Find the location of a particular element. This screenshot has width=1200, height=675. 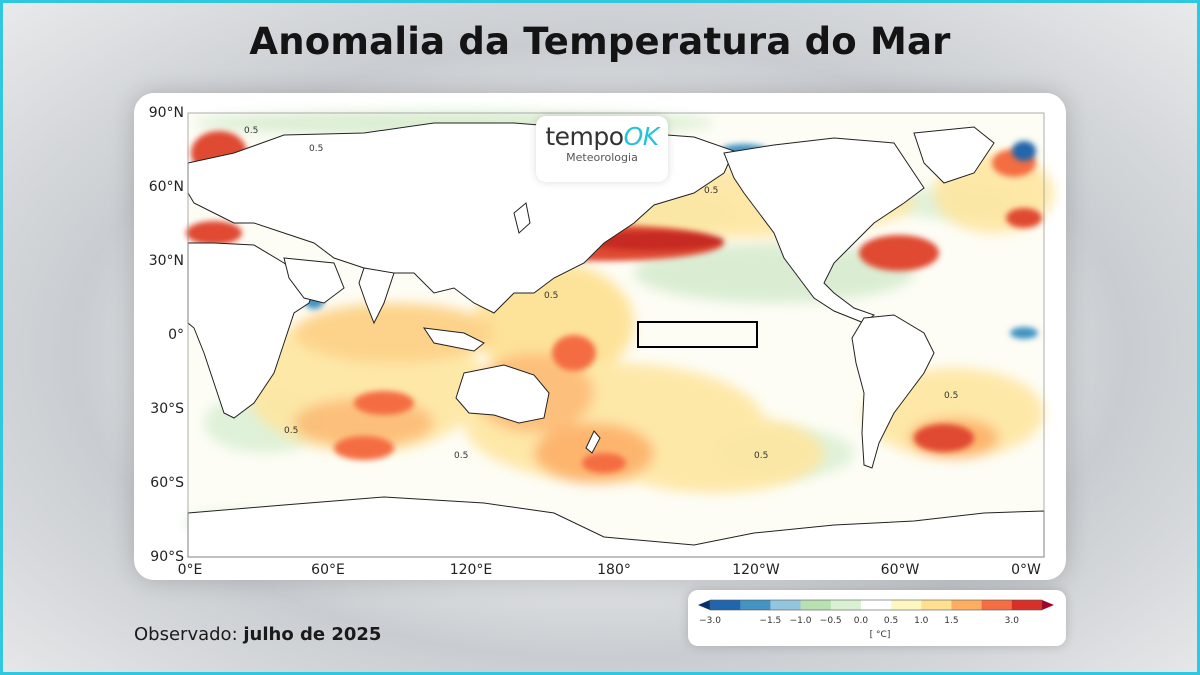

colorbar-tick-label: −3.0 is located at coordinates (710, 621).